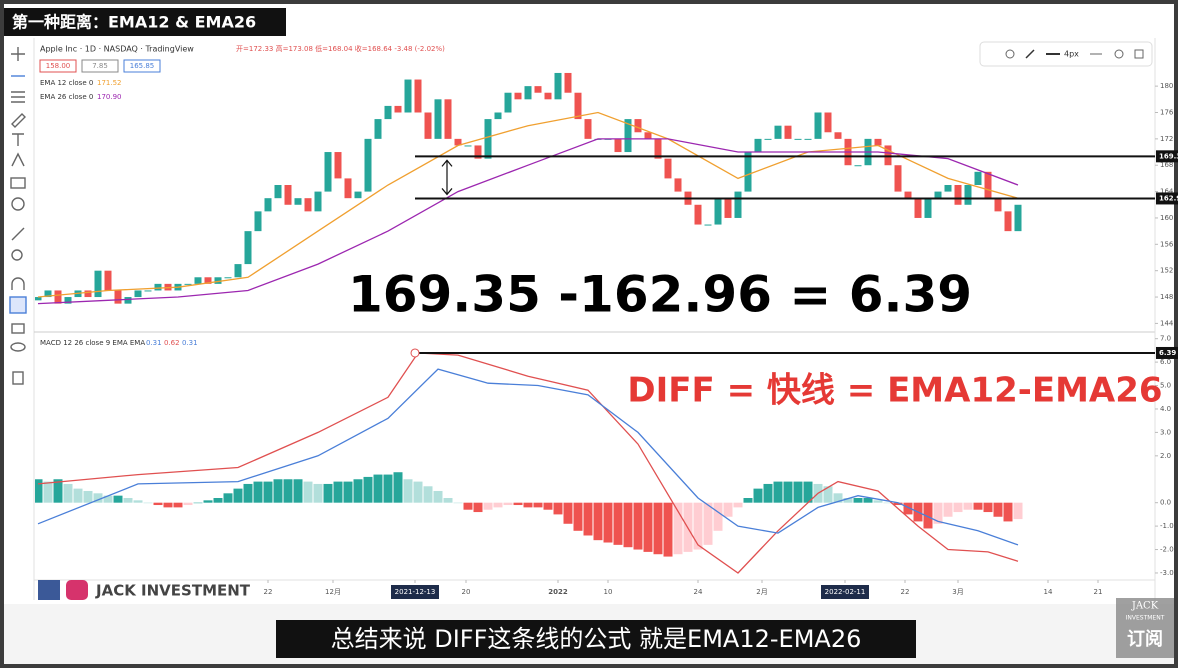 The image size is (1178, 668). Describe the element at coordinates (660, 295) in the screenshot. I see `annotation: 169.35 -162.96 = 6.39` at that location.